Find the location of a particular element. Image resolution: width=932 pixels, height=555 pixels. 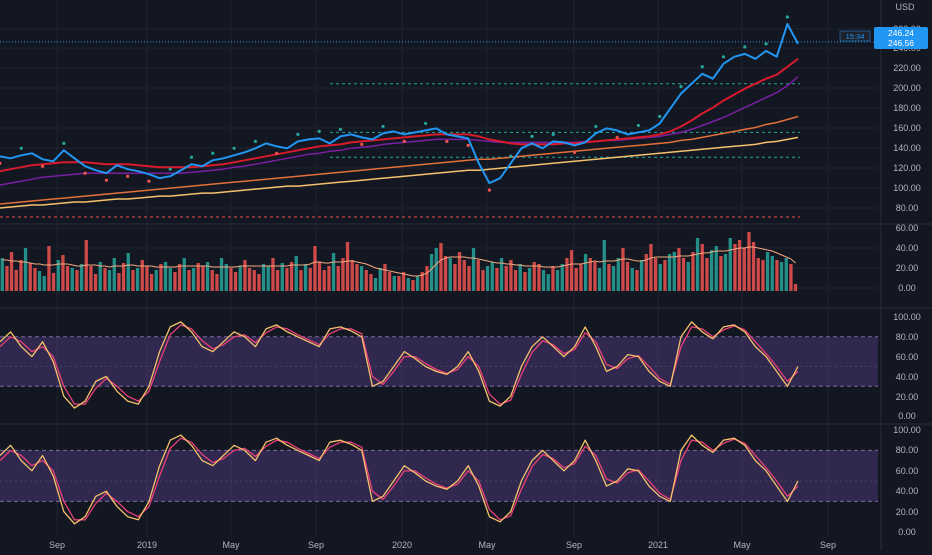

stochastic-tick-label: 60.00 is located at coordinates (907, 357).